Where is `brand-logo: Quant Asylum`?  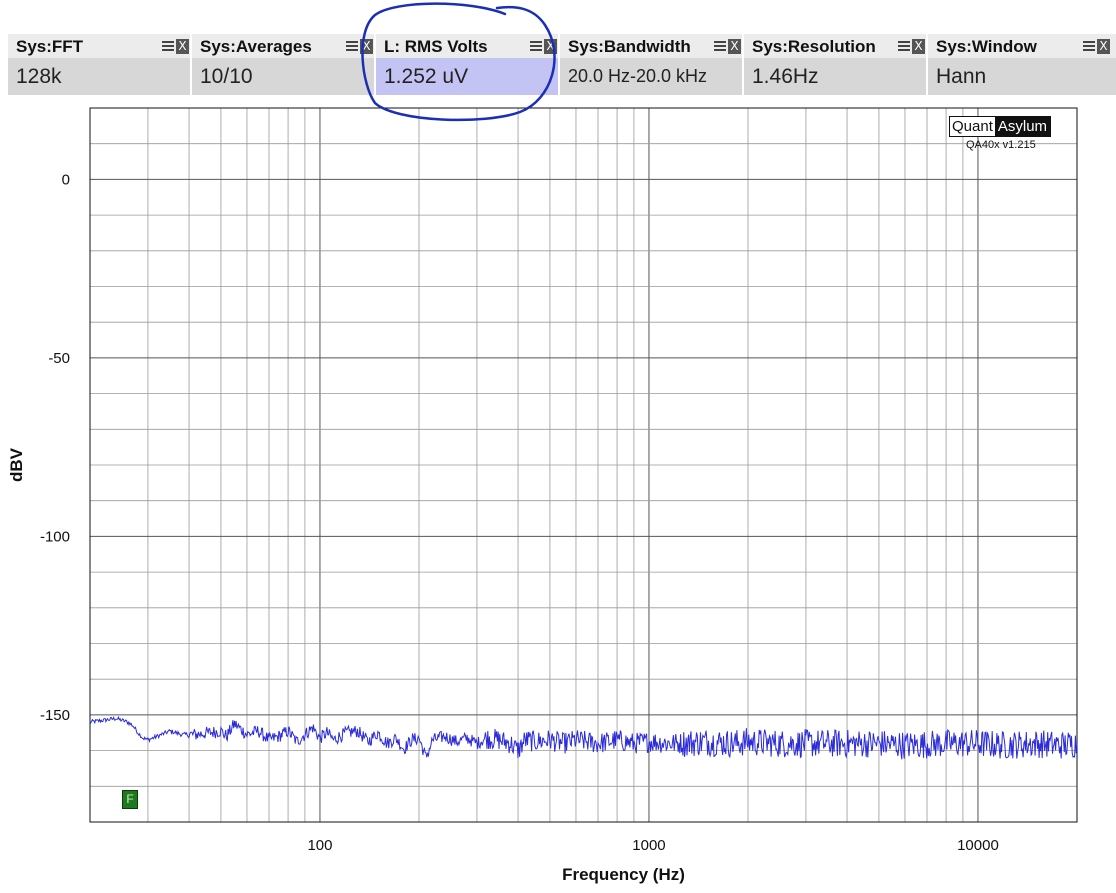 brand-logo: Quant Asylum is located at coordinates (1000, 126).